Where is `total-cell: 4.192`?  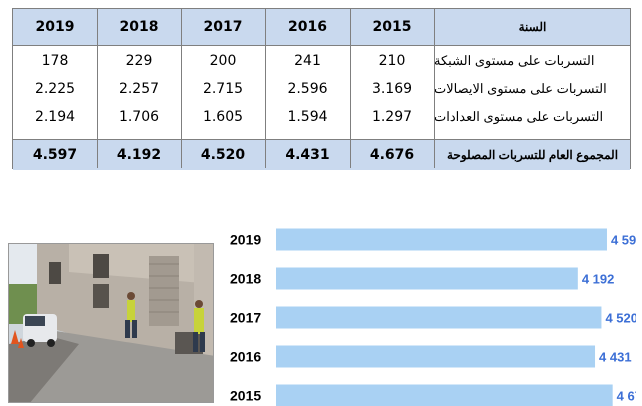
total-cell: 4.192 is located at coordinates (139, 155).